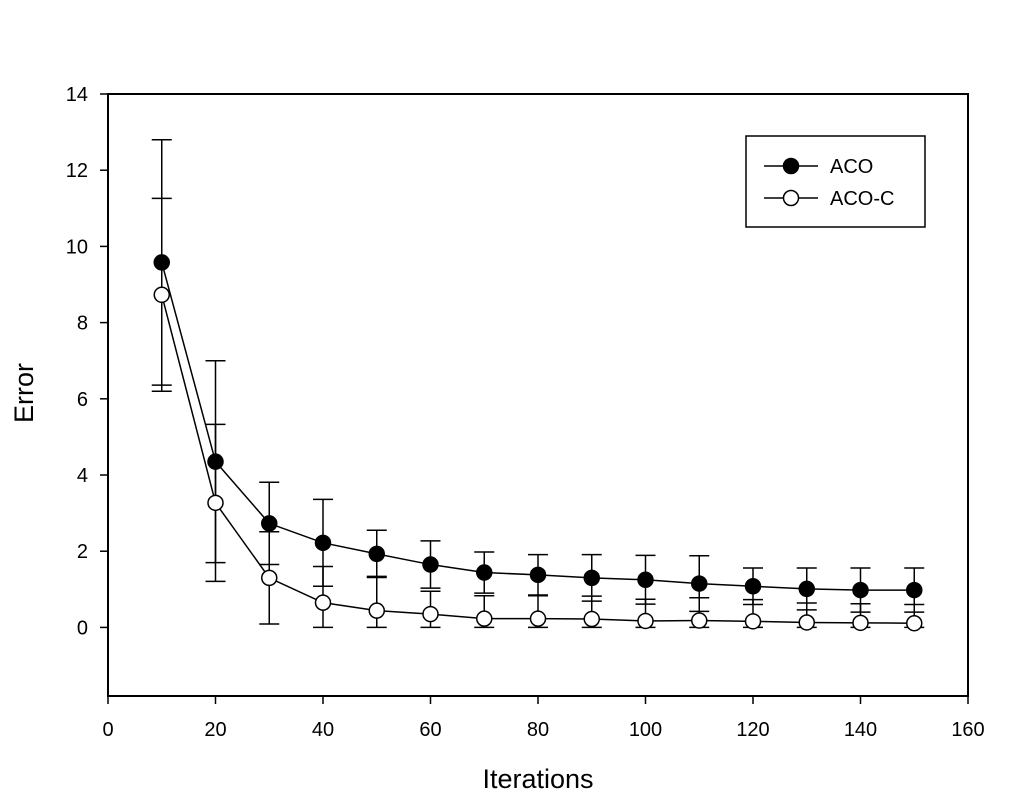 This screenshot has height=803, width=1017. What do you see at coordinates (82, 628) in the screenshot?
I see `y-tick-label: 0` at bounding box center [82, 628].